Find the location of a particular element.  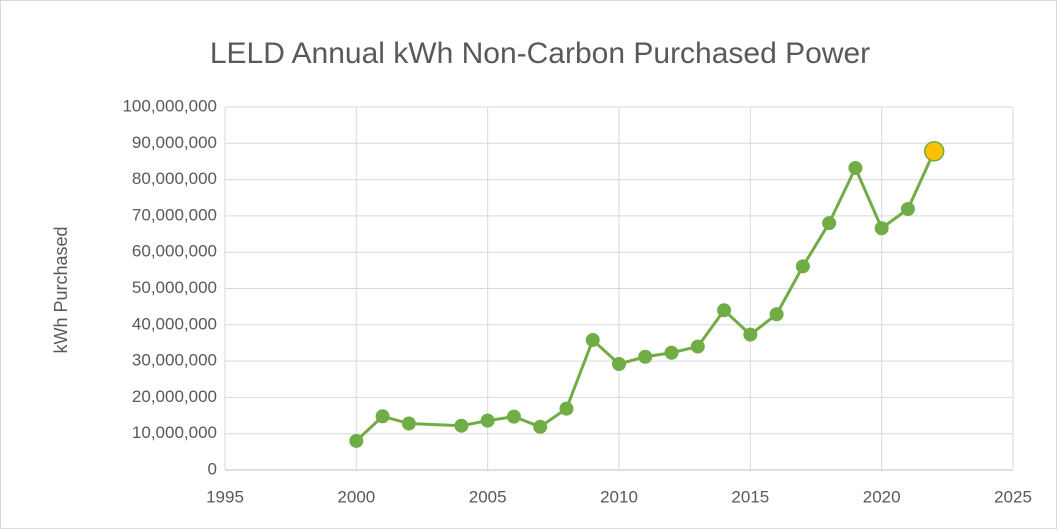

x-tick-label: 2010 is located at coordinates (619, 496).